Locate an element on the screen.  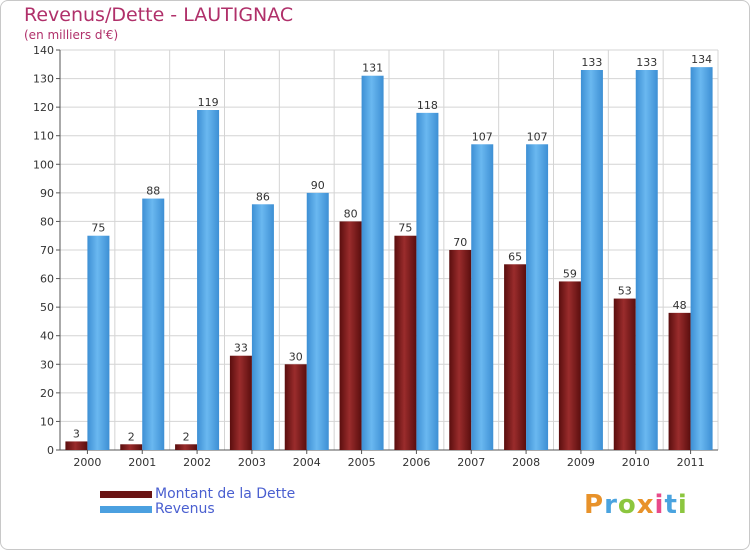
y-tick-label: 40 is located at coordinates (47, 336).